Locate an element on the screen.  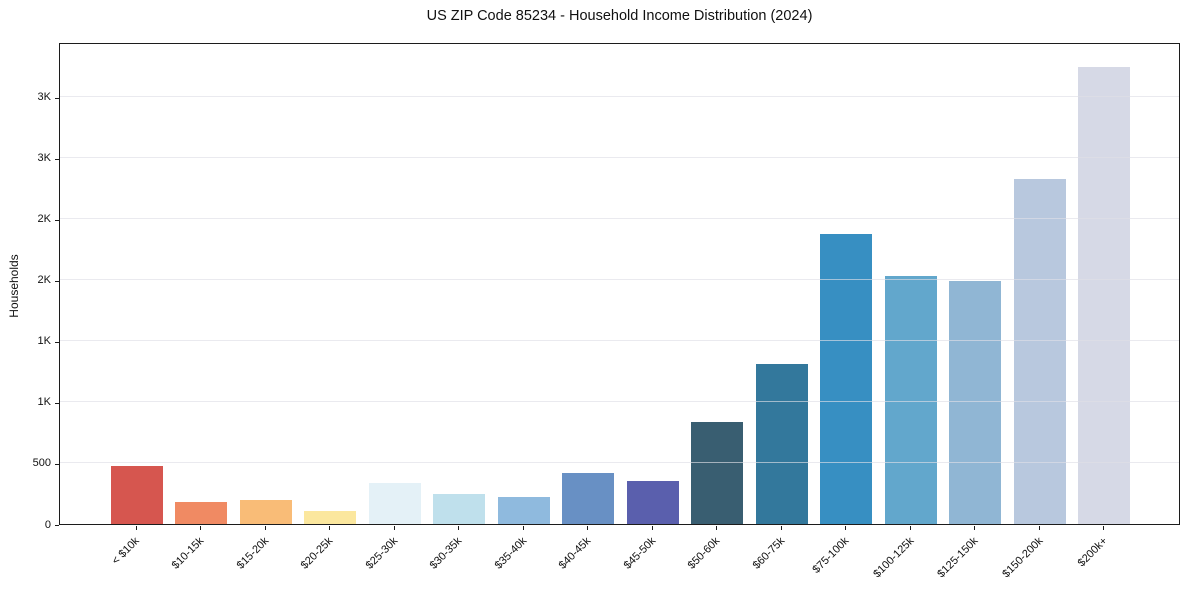
x-tick-label: $15-20k is located at coordinates (253, 553).